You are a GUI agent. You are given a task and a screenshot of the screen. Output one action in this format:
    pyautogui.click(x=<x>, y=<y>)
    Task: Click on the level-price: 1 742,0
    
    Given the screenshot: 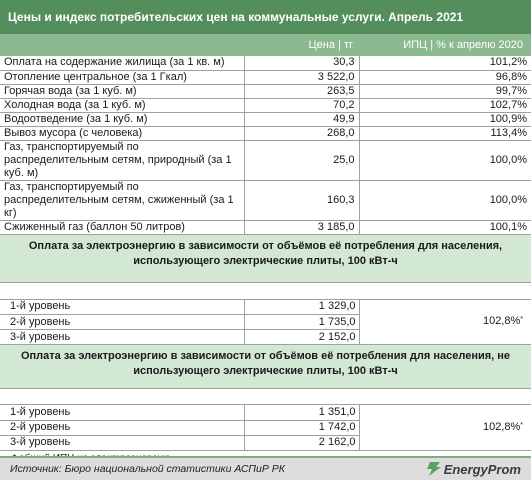 What is the action you would take?
    pyautogui.click(x=302, y=428)
    